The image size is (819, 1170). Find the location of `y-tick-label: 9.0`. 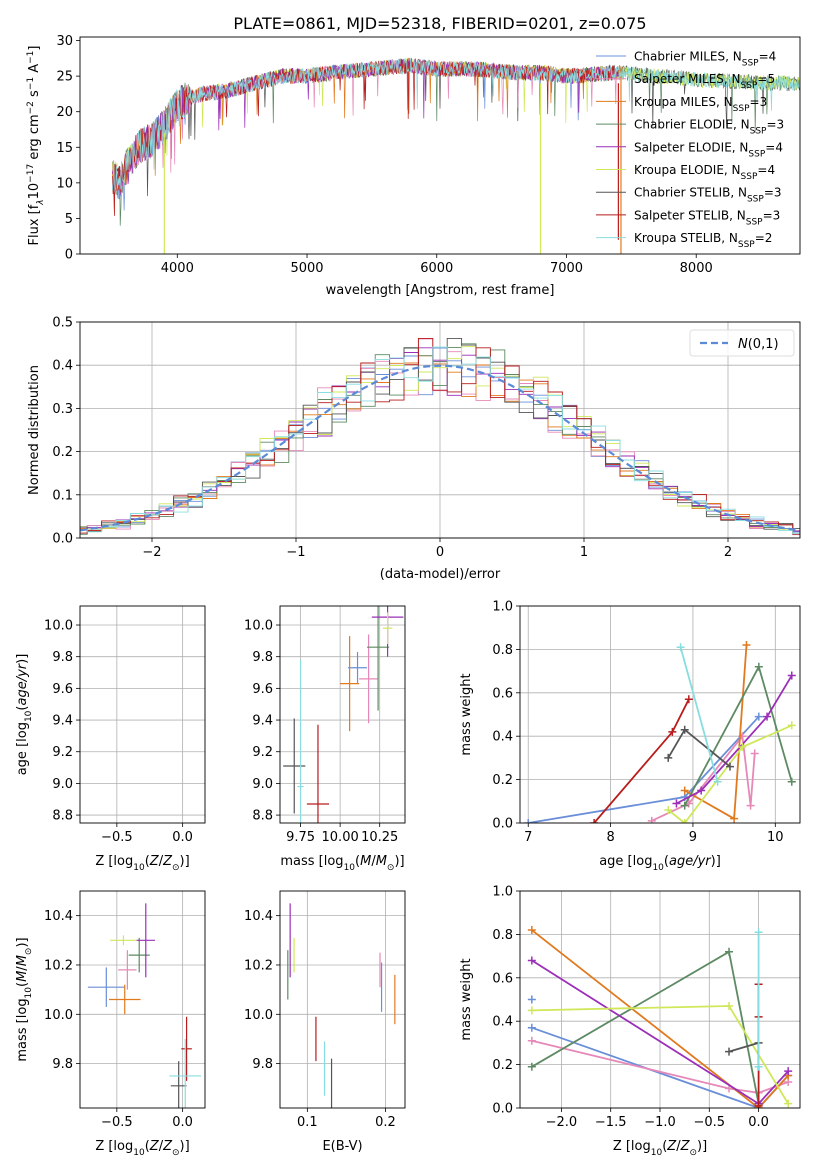

y-tick-label: 9.0 is located at coordinates (262, 784).